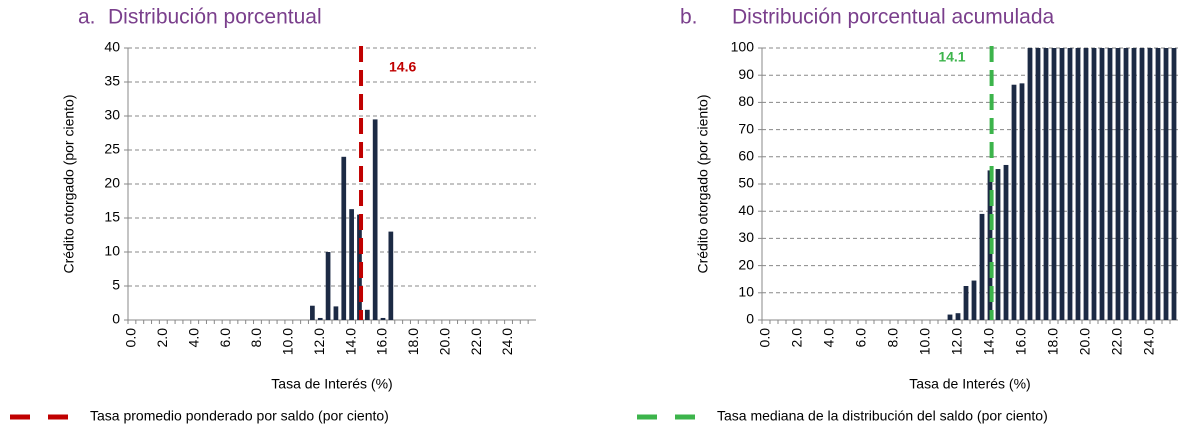 This screenshot has width=1185, height=435. Describe the element at coordinates (746, 74) in the screenshot. I see `y-tick-label: 90` at that location.